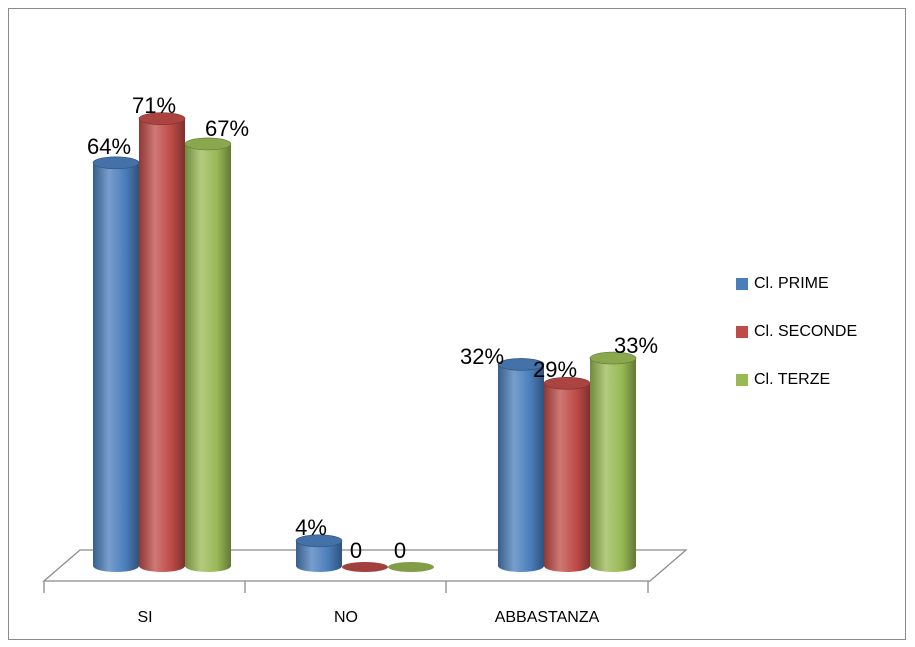  Describe the element at coordinates (162, 342) in the screenshot. I see `bar-si-seconde` at that location.